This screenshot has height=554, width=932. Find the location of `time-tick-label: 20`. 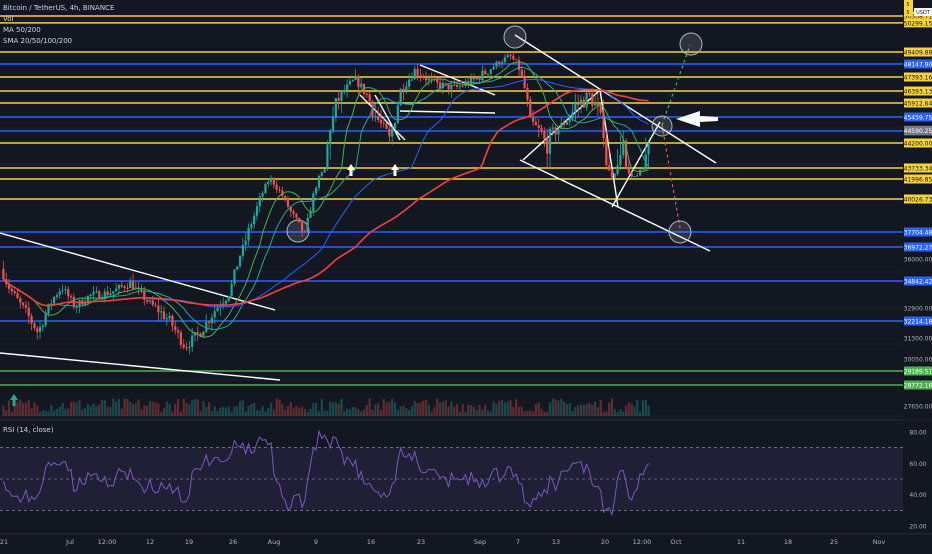

time-tick-label: 20 is located at coordinates (605, 542).